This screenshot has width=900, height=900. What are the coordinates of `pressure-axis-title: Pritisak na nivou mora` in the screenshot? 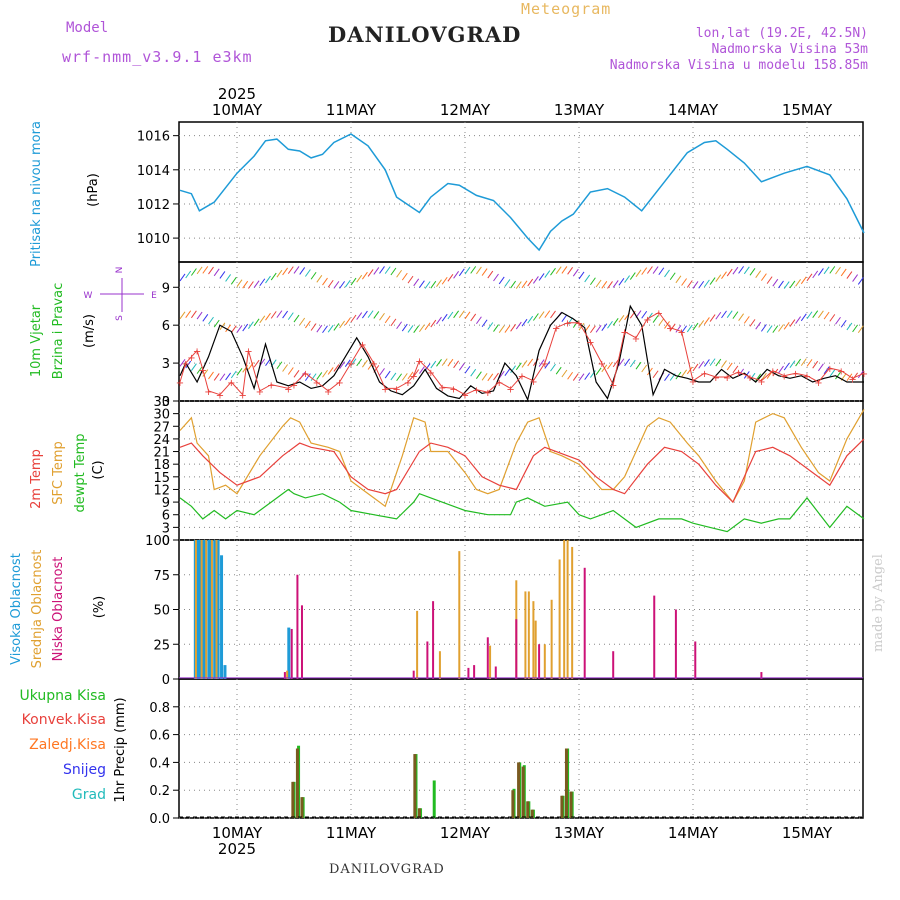 It's located at (36, 194).